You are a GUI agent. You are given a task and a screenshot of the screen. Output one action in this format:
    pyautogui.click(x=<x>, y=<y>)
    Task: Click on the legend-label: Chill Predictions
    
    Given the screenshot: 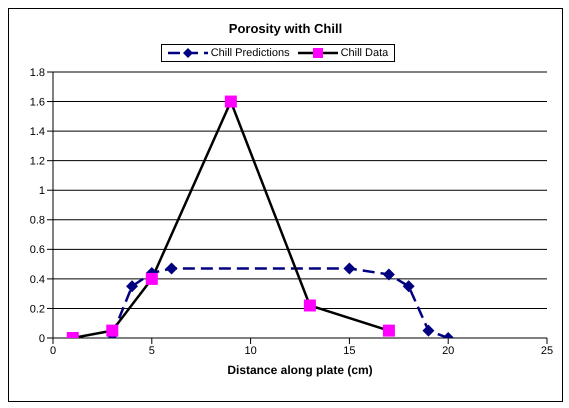 What is the action you would take?
    pyautogui.click(x=250, y=53)
    